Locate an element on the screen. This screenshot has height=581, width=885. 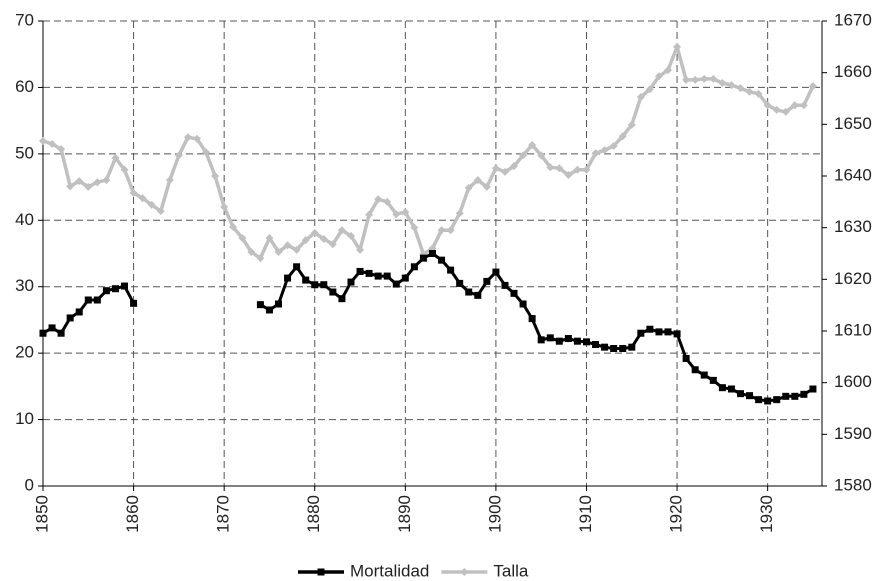
x-tick-label: 1910 is located at coordinates (585, 514).